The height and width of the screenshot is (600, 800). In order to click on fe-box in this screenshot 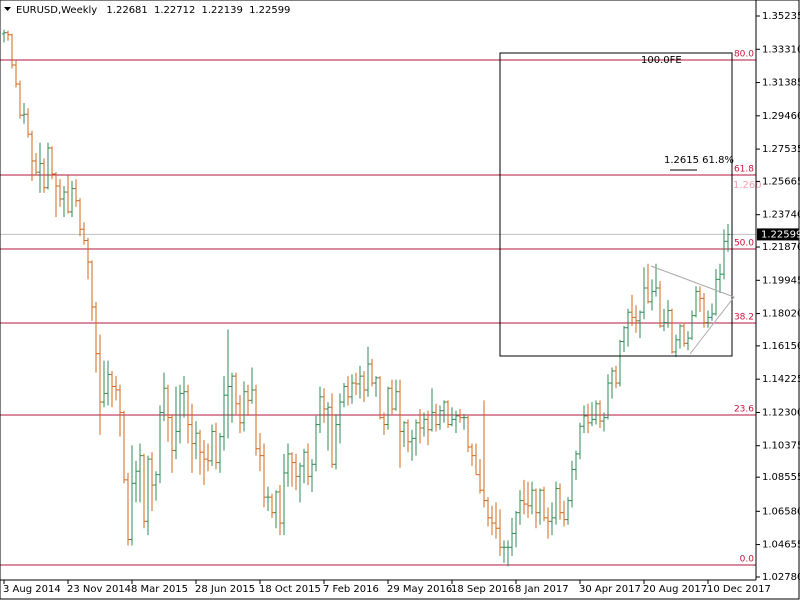, I will do `click(616, 204)`.